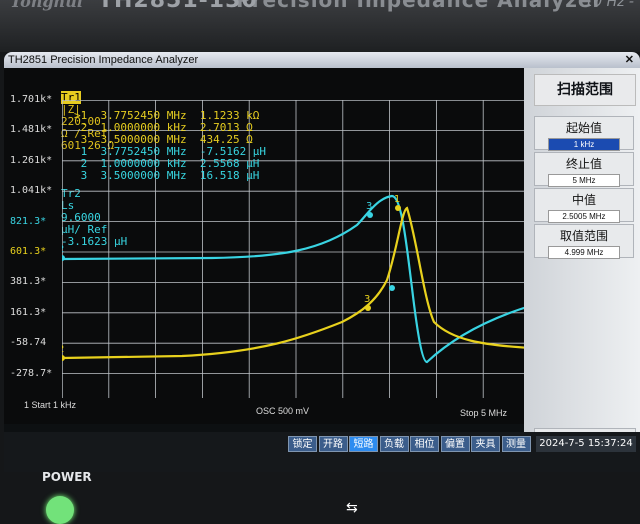  I want to click on marker-1-trace-1-label: 1, so click(397, 199).